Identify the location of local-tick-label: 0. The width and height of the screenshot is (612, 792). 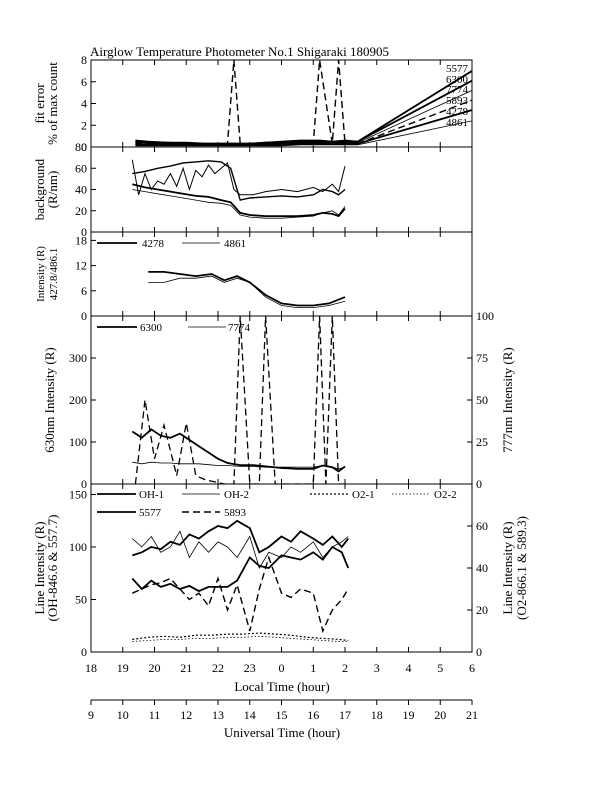
(282, 668).